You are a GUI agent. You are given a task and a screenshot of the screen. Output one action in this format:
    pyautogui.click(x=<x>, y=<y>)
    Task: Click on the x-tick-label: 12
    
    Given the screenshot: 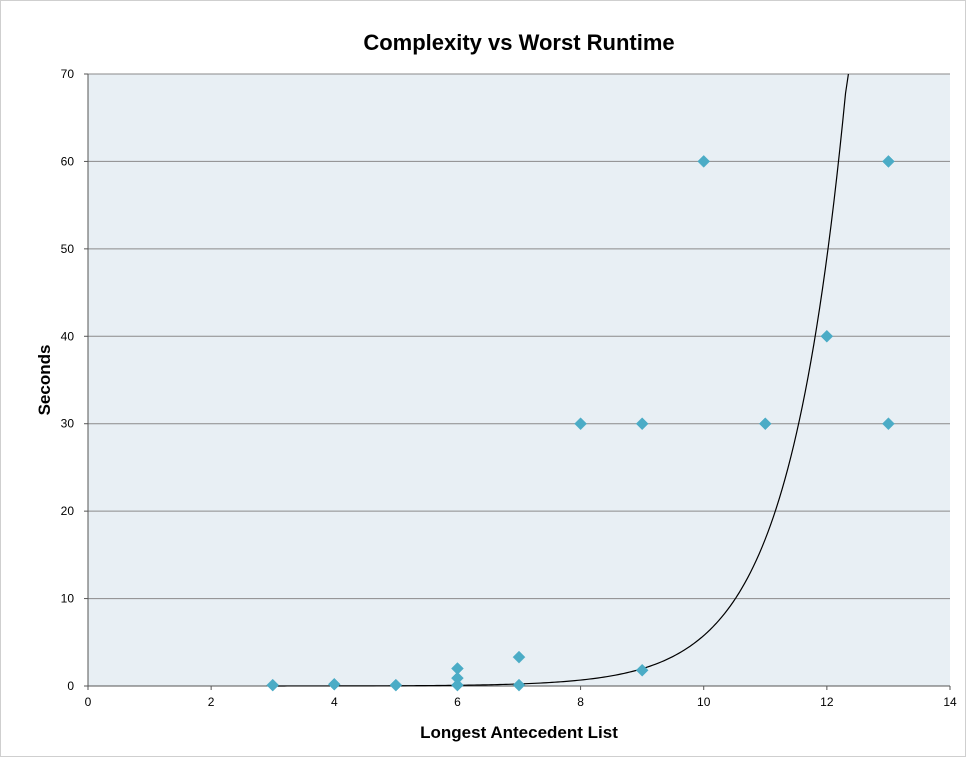 What is the action you would take?
    pyautogui.click(x=827, y=702)
    